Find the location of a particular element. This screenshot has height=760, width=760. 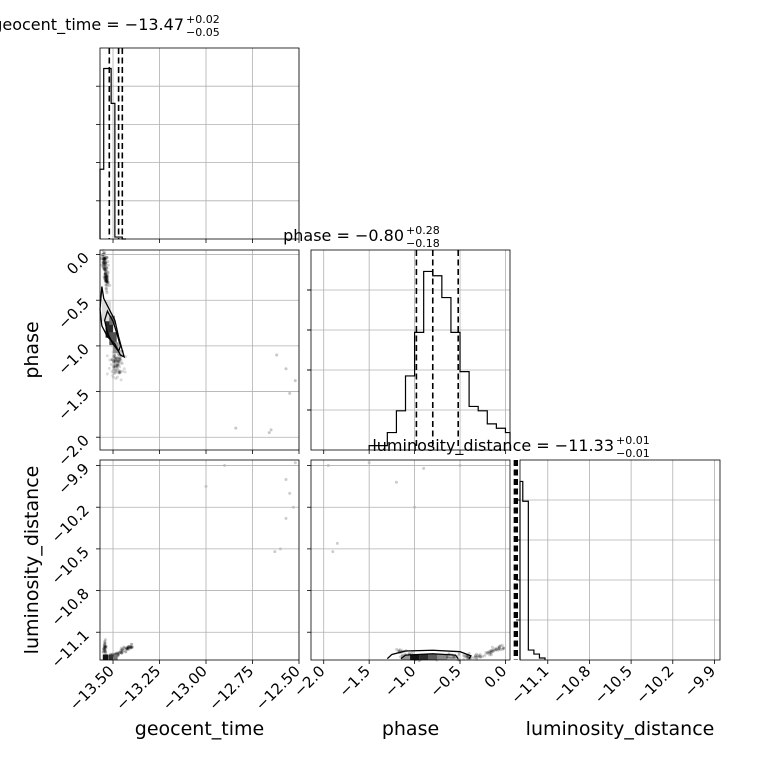

sample-geocent_time-phase-a97 is located at coordinates (103, 267).